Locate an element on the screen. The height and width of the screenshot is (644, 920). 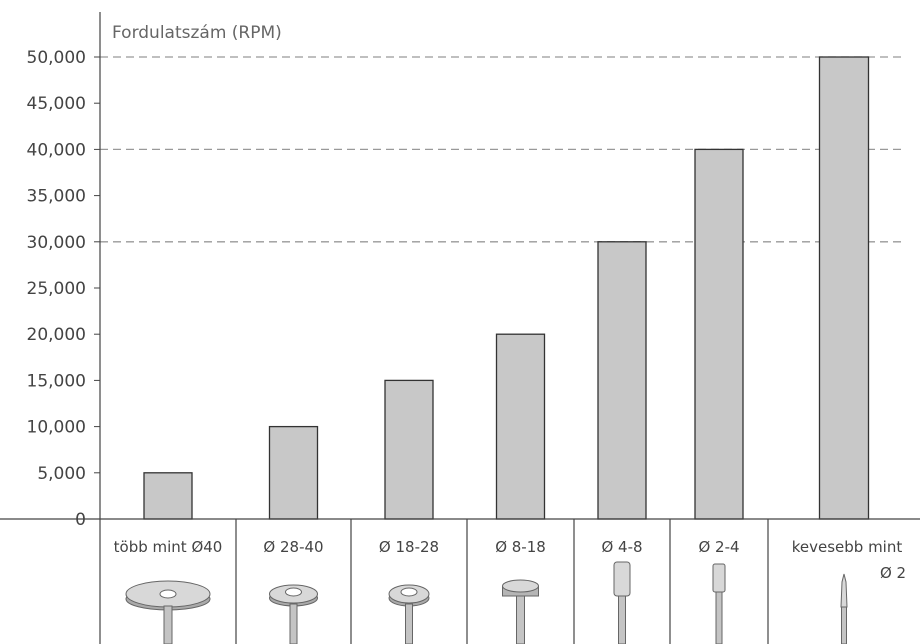
medium-disc-tool-icon is located at coordinates (293, 614).